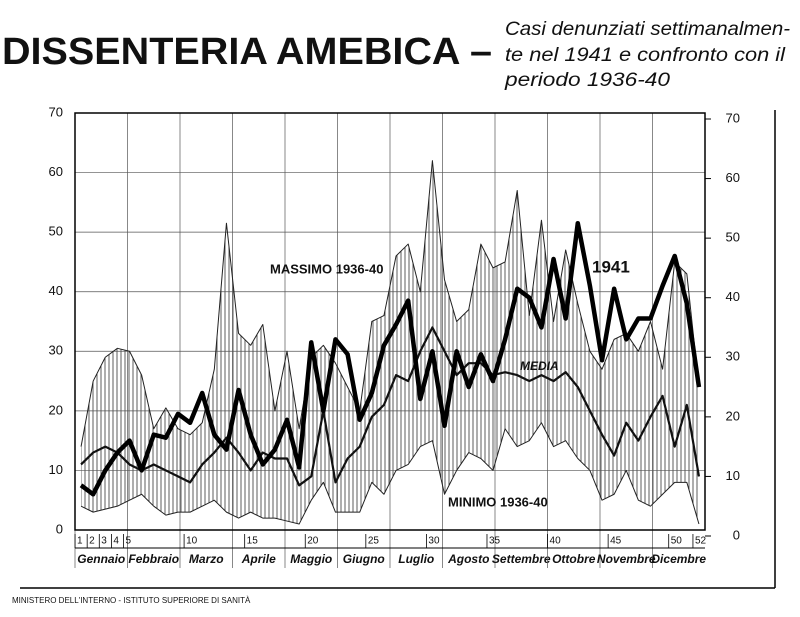  Describe the element at coordinates (56, 171) in the screenshot. I see `y-tick-label: 60` at that location.